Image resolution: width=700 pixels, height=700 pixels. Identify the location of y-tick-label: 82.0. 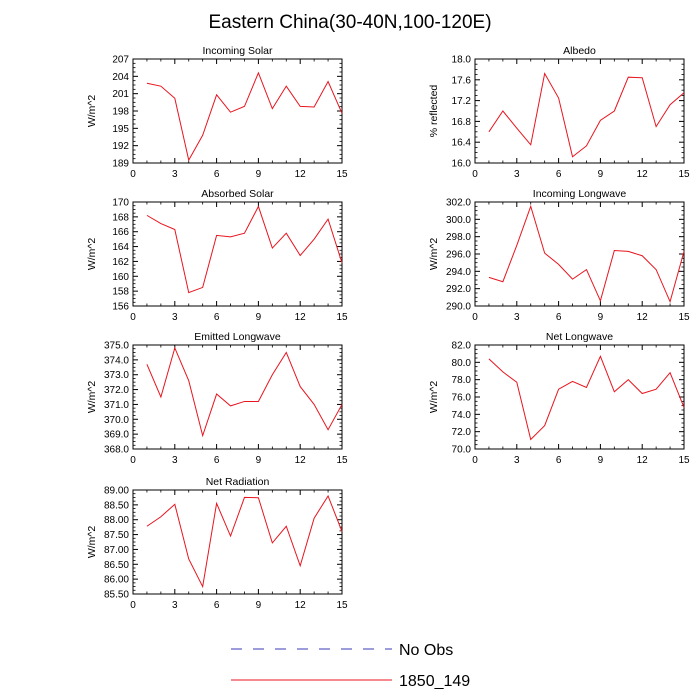
(462, 346).